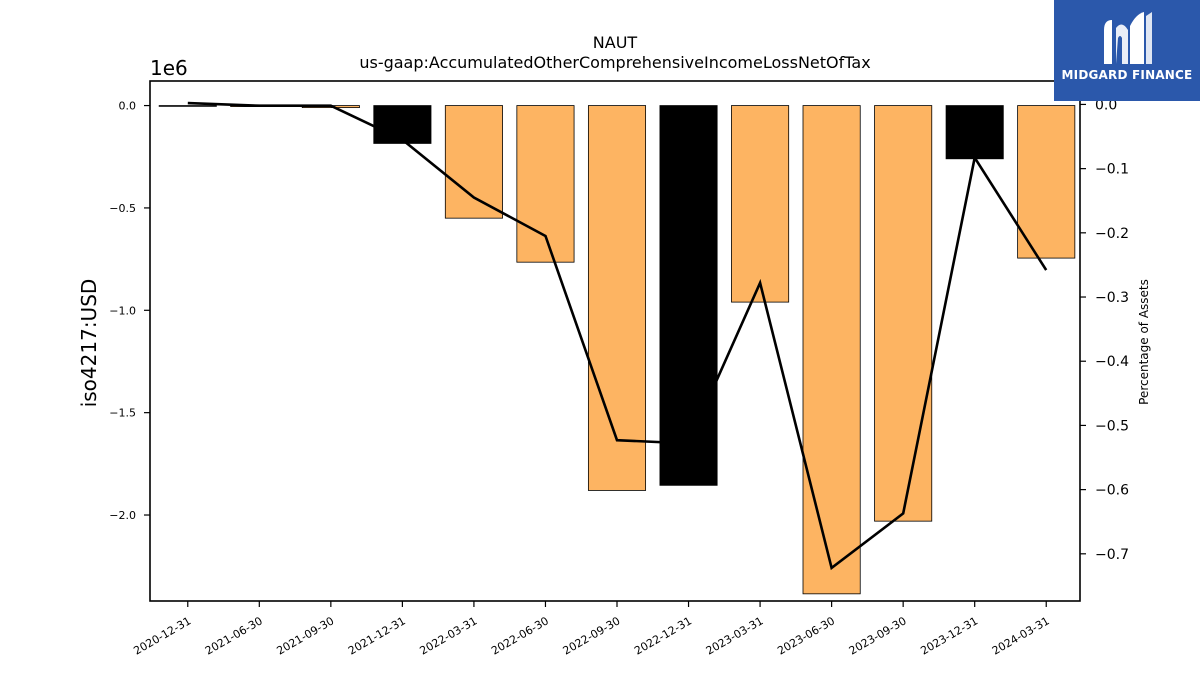 This screenshot has height=675, width=1200. I want to click on y2-tick-label: 0.0, so click(1106, 105).